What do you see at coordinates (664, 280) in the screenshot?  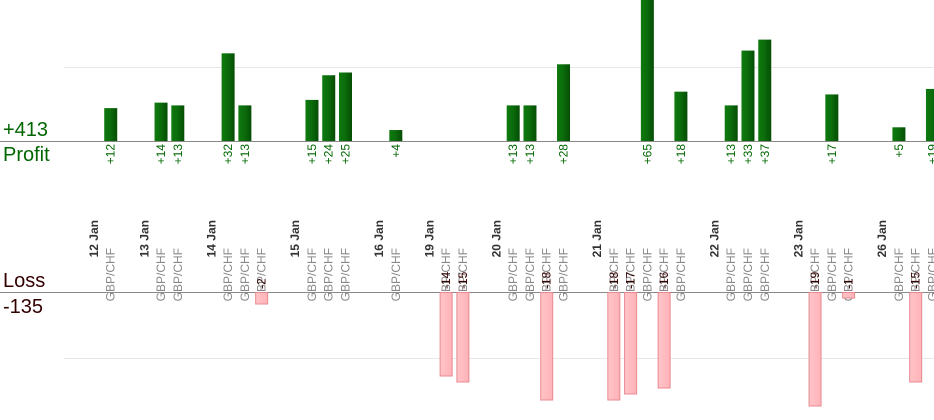 I see `loss-value-label: -16` at bounding box center [664, 280].